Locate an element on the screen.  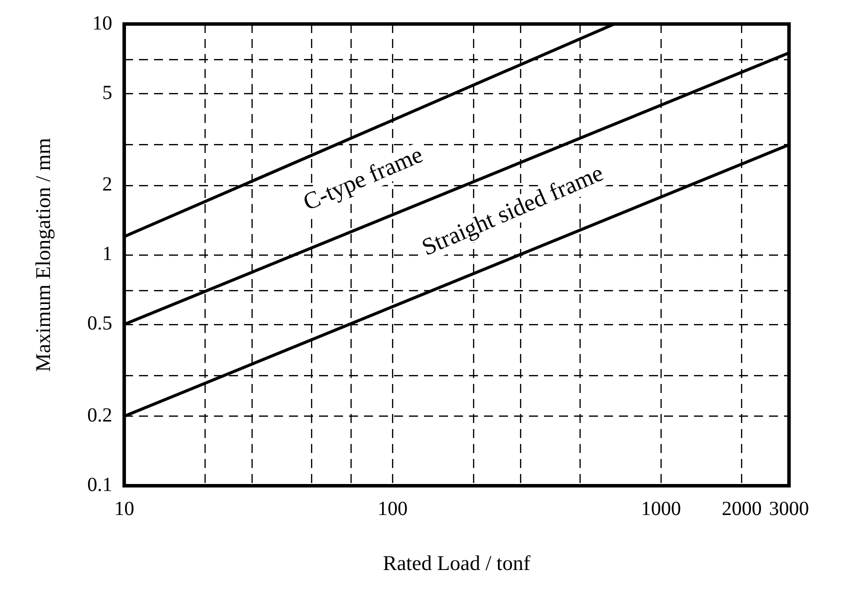
x-tick-label: 100 is located at coordinates (393, 509).